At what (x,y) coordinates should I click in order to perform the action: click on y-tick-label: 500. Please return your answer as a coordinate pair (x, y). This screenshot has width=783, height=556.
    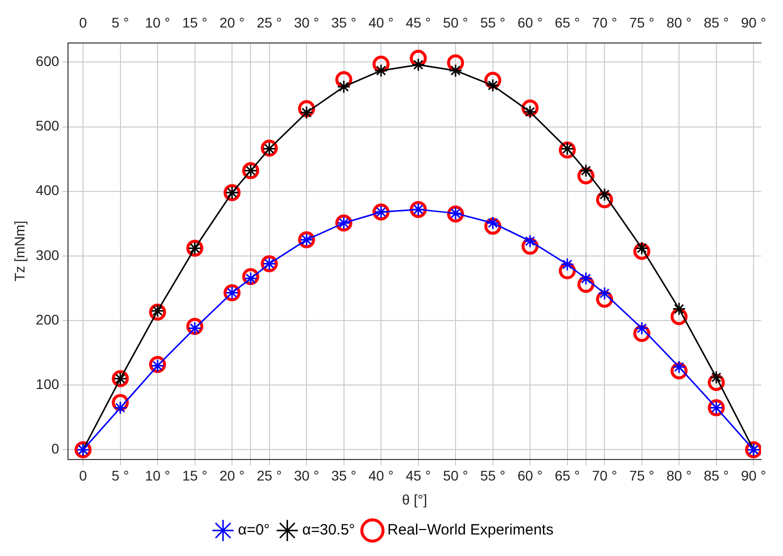
    Looking at the image, I should click on (48, 126).